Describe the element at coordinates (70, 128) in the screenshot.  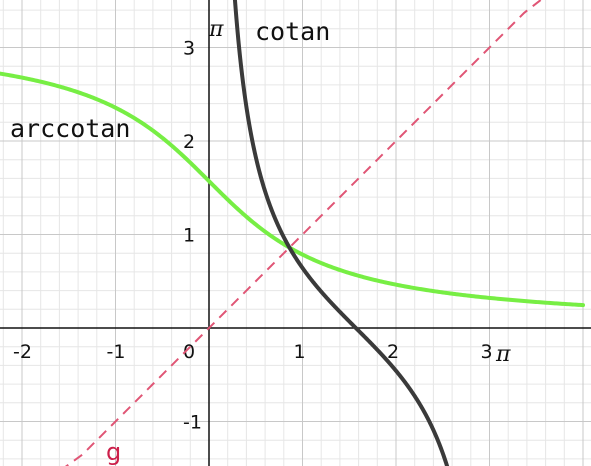
I see `arccotan-label: arccotan` at that location.